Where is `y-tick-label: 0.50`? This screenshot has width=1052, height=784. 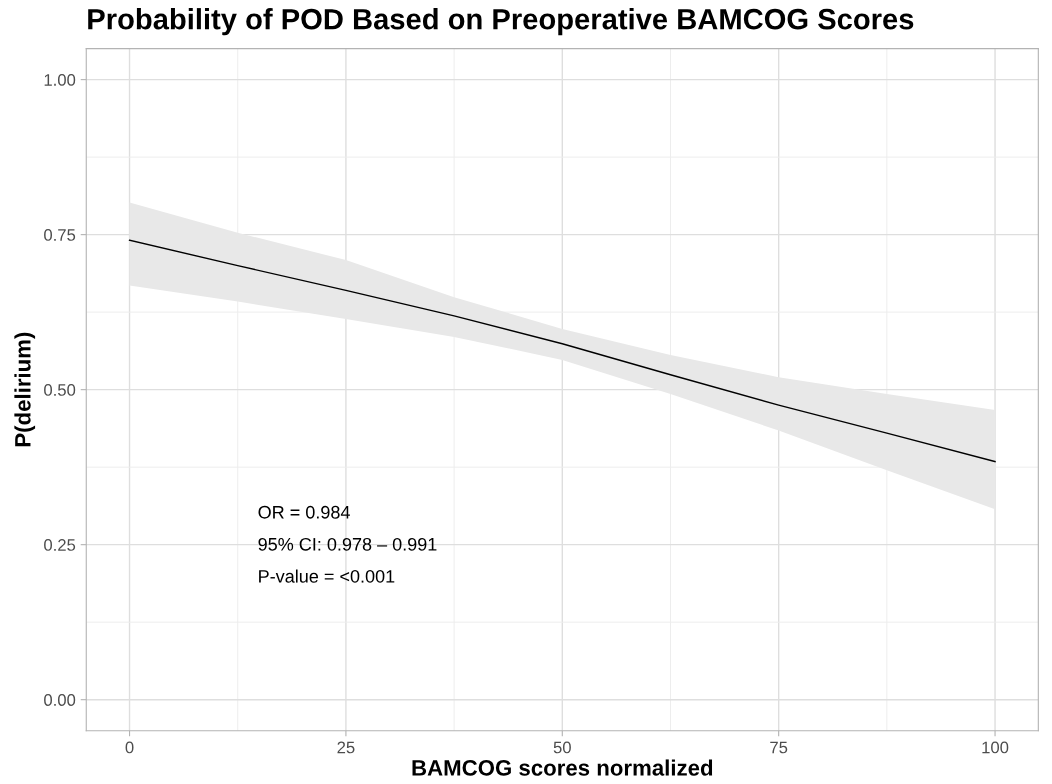 y-tick-label: 0.50 is located at coordinates (60, 390).